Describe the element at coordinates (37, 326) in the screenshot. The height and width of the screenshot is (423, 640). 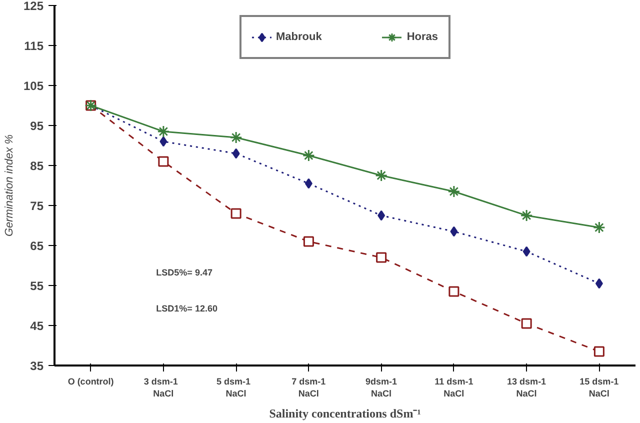
I see `y-tick-label: 45` at that location.